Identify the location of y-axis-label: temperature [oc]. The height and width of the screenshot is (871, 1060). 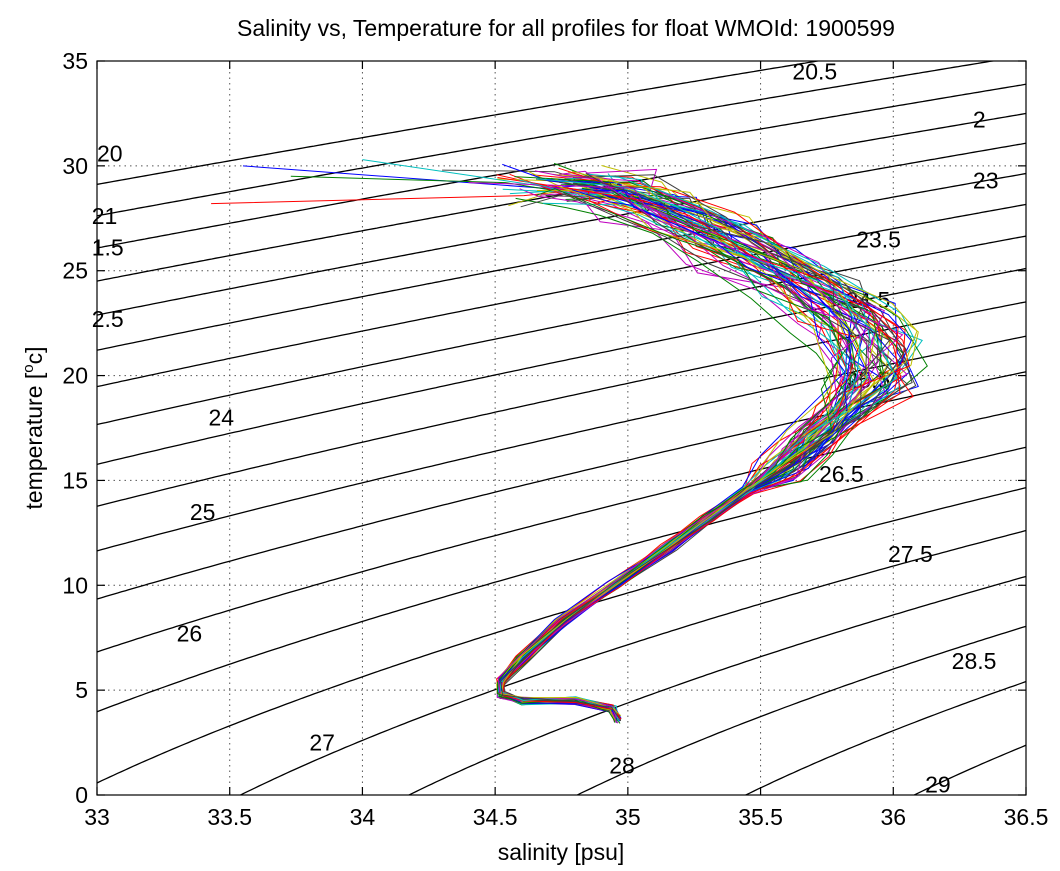
(33, 427).